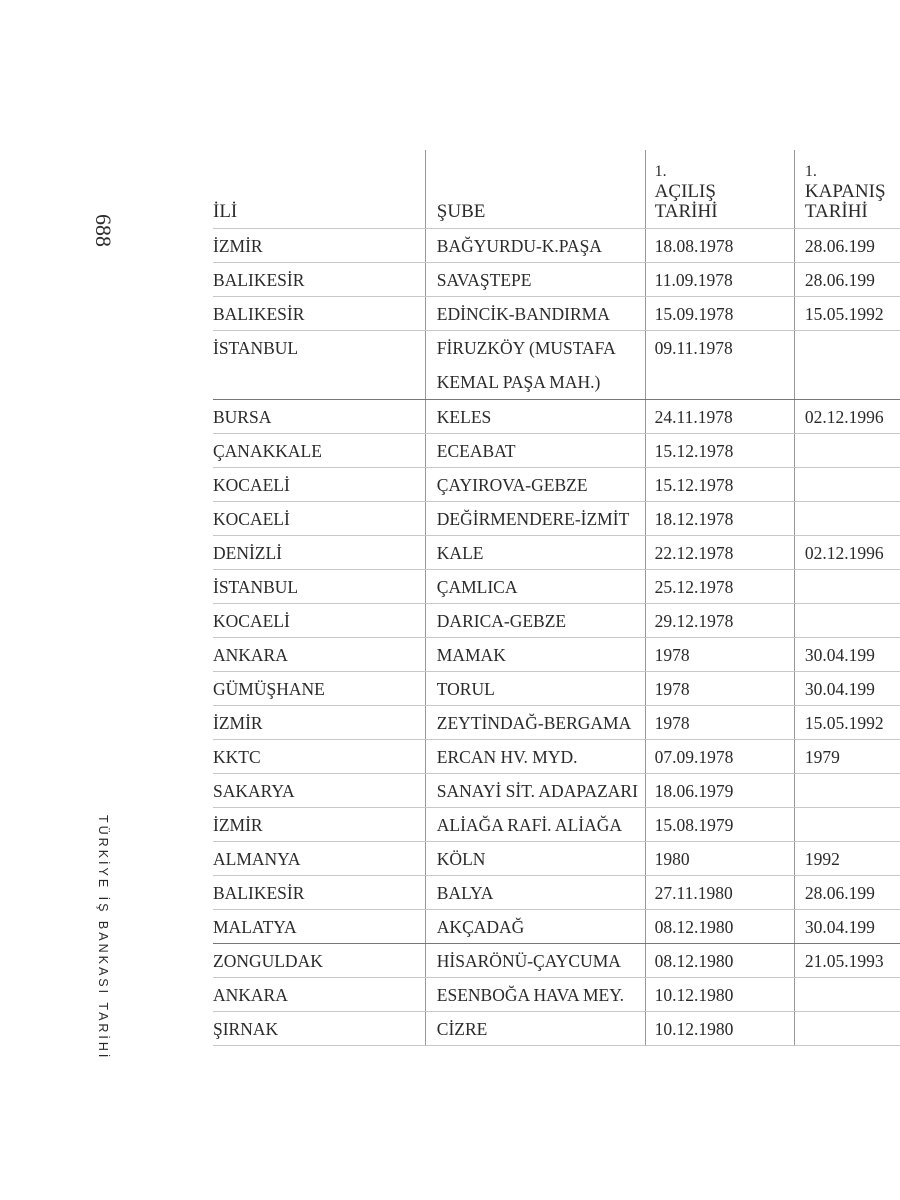 Image resolution: width=900 pixels, height=1200 pixels. I want to click on opening-date-cell: 07.09.1978, so click(719, 756).